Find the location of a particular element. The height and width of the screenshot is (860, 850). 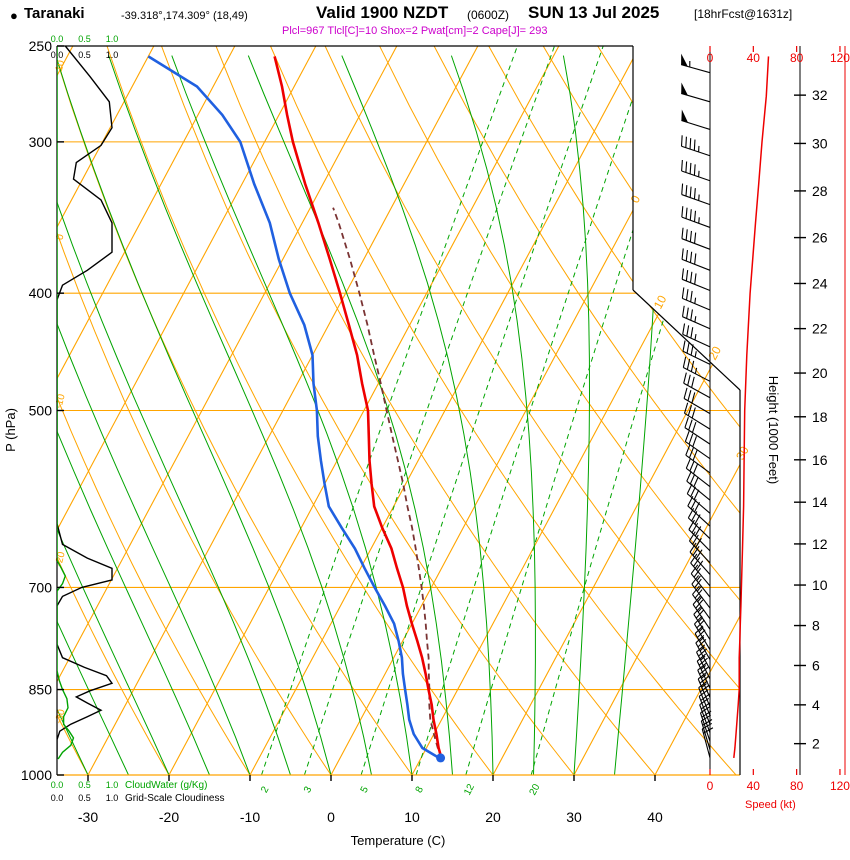

pressure-tick-label: 250 is located at coordinates (41, 46).